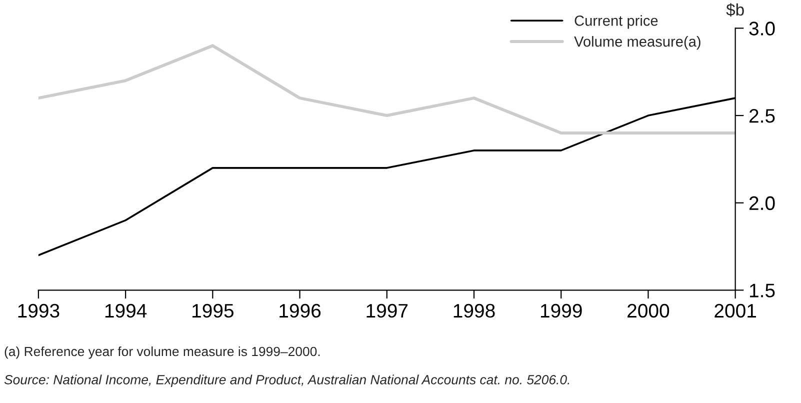  What do you see at coordinates (287, 380) in the screenshot?
I see `source-note: Source: National Income, Expenditure and Product, Australian National Accounts cat. no. 5206.0.` at bounding box center [287, 380].